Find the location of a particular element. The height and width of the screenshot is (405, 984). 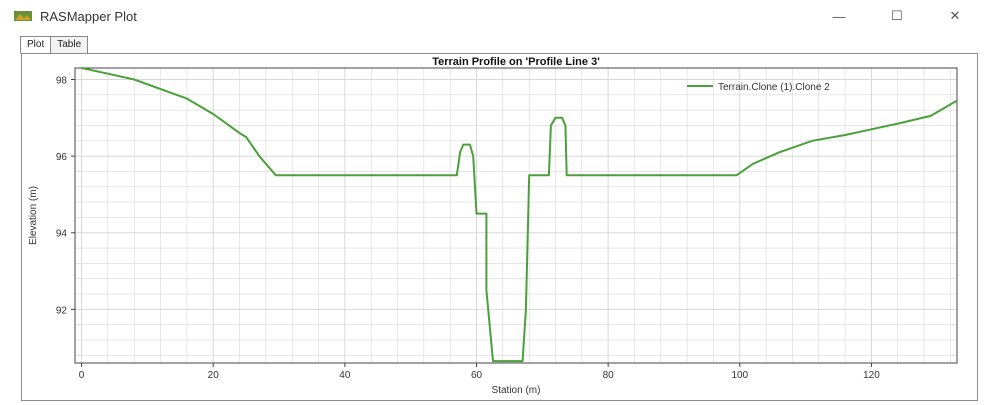

window-controls: — ☐ ✕ is located at coordinates (897, 16).